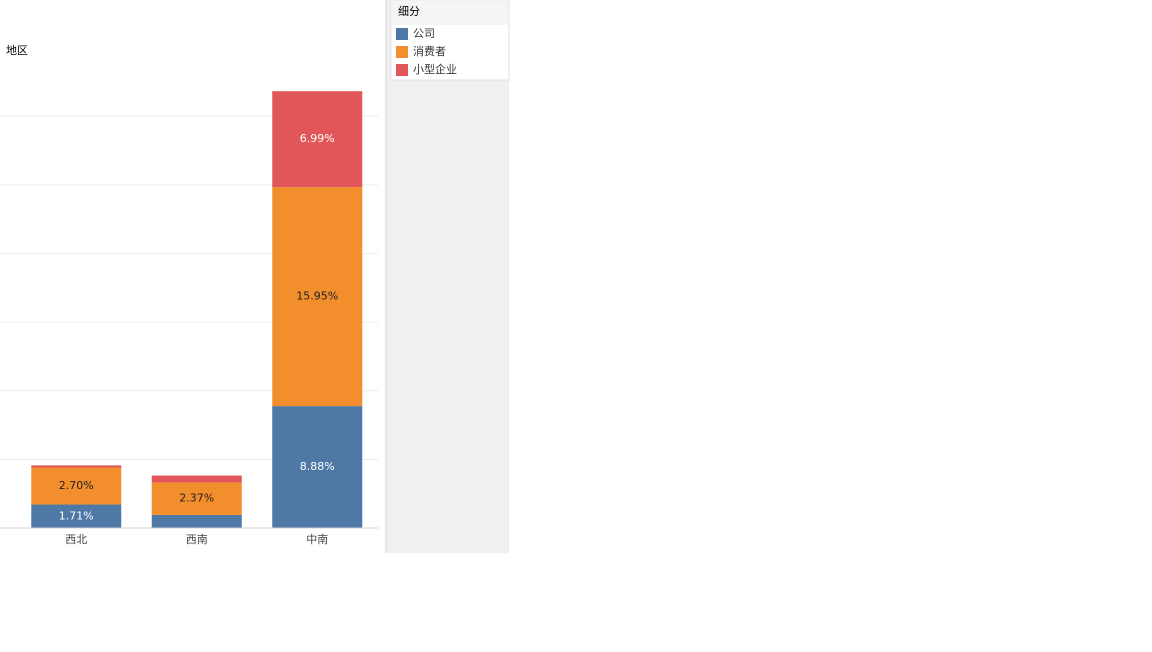  I want to click on x-tick-label: 西北, so click(76, 539).